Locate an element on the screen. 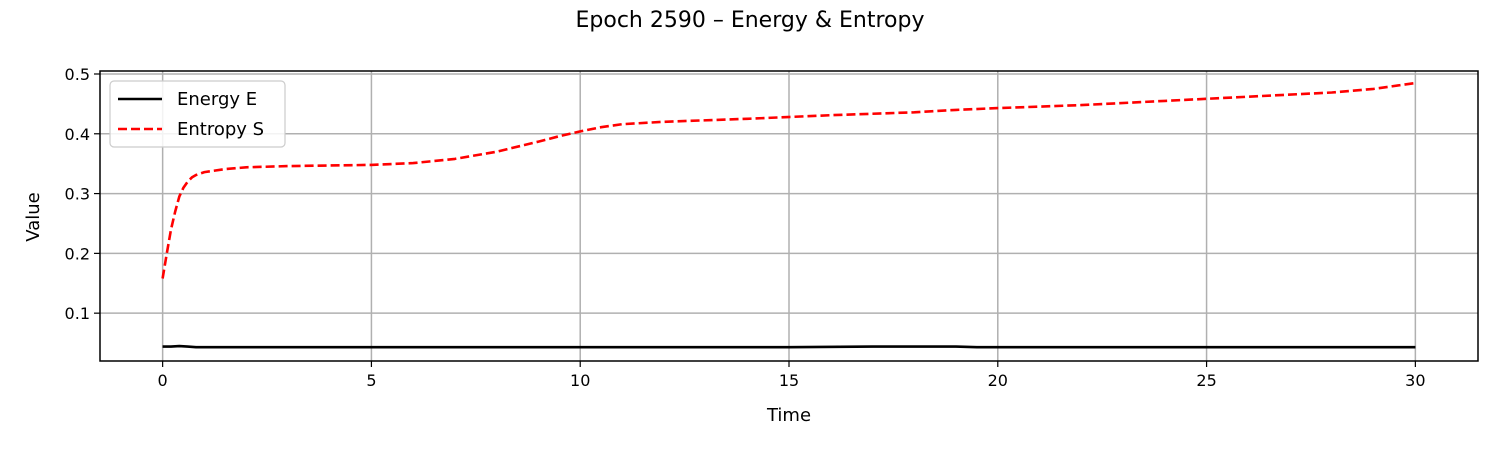 This screenshot has height=450, width=1500. y-tick-label: 0.5 is located at coordinates (77, 74).